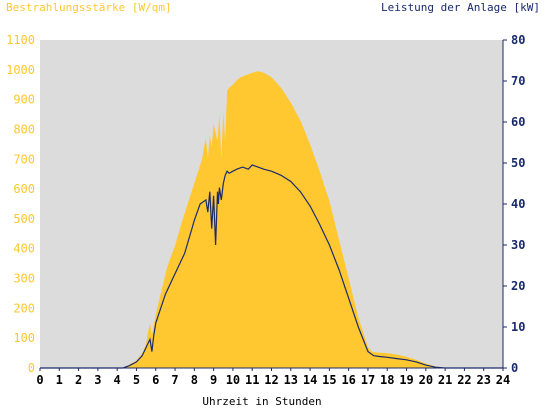  I want to click on x-tick-label: 8, so click(194, 380).